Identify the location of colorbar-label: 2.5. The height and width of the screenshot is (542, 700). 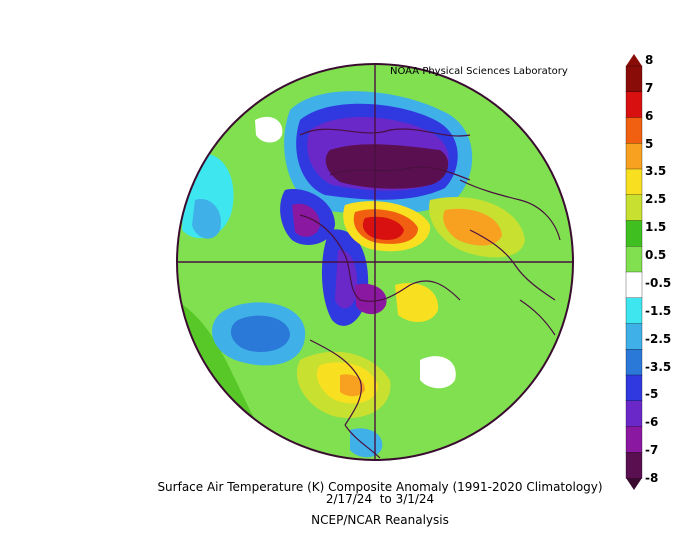
(656, 199).